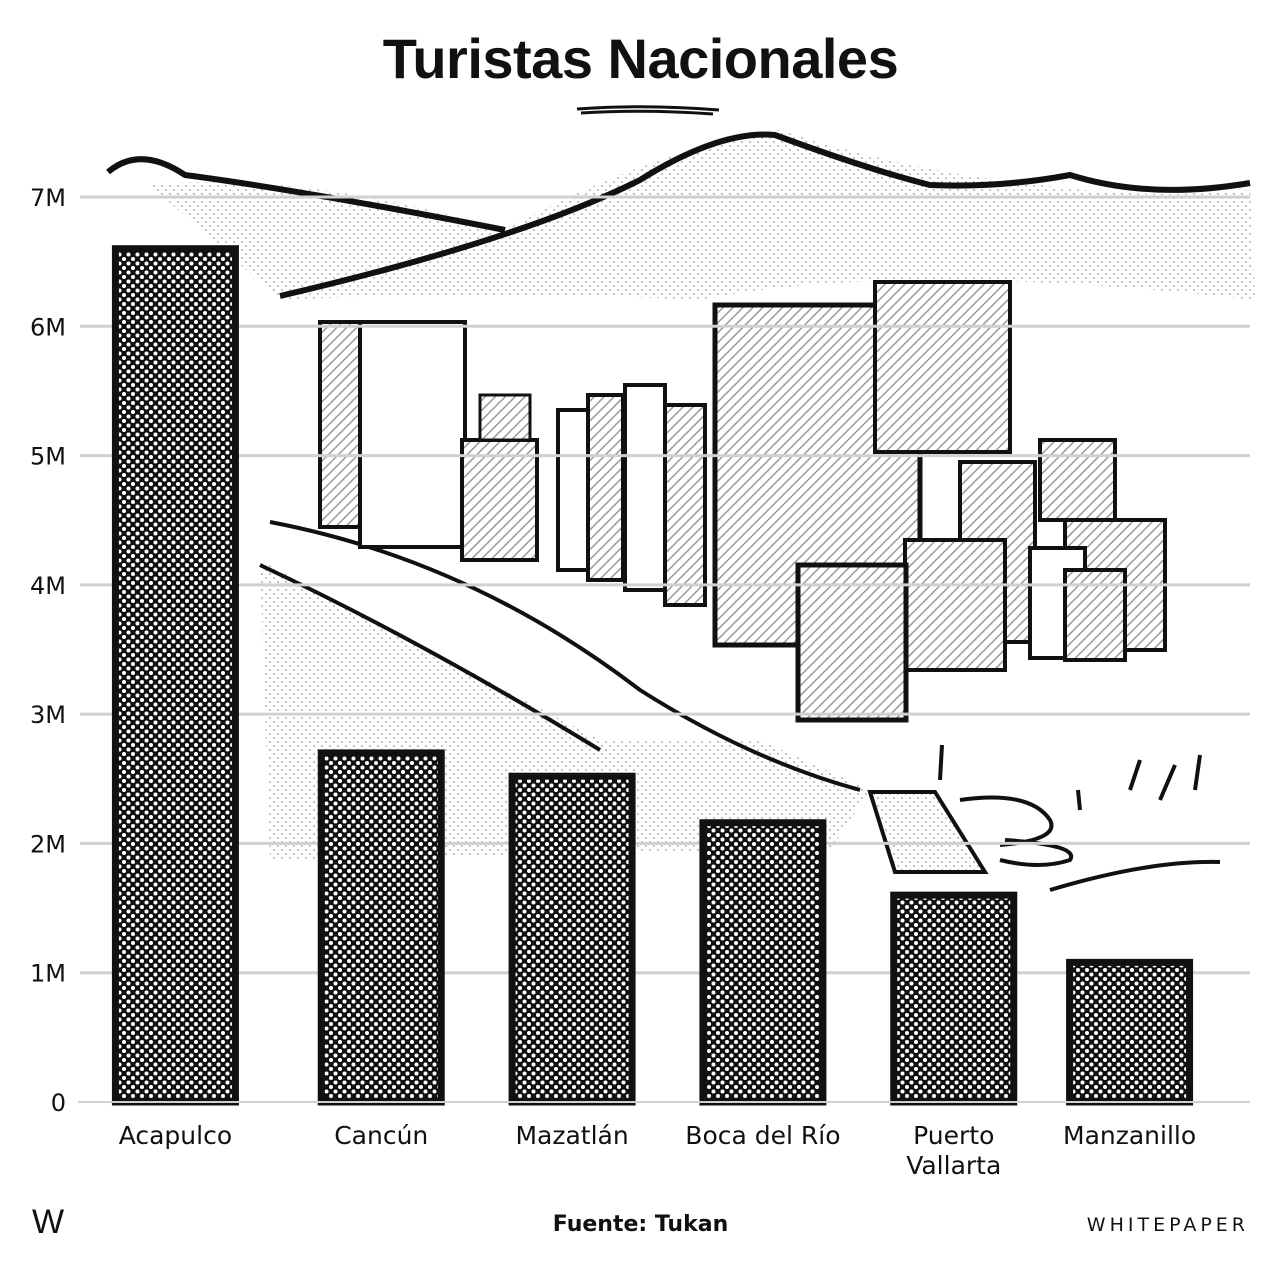 Image resolution: width=1281 pixels, height=1265 pixels. I want to click on title-underline-decoration, so click(648, 110).